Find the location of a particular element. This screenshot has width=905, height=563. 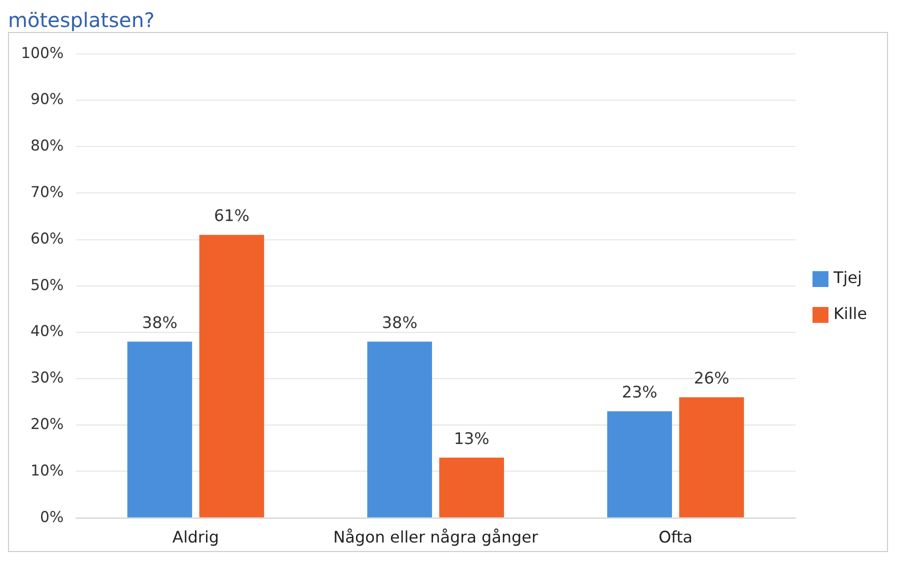

y-tick-label: 50% is located at coordinates (47, 285).